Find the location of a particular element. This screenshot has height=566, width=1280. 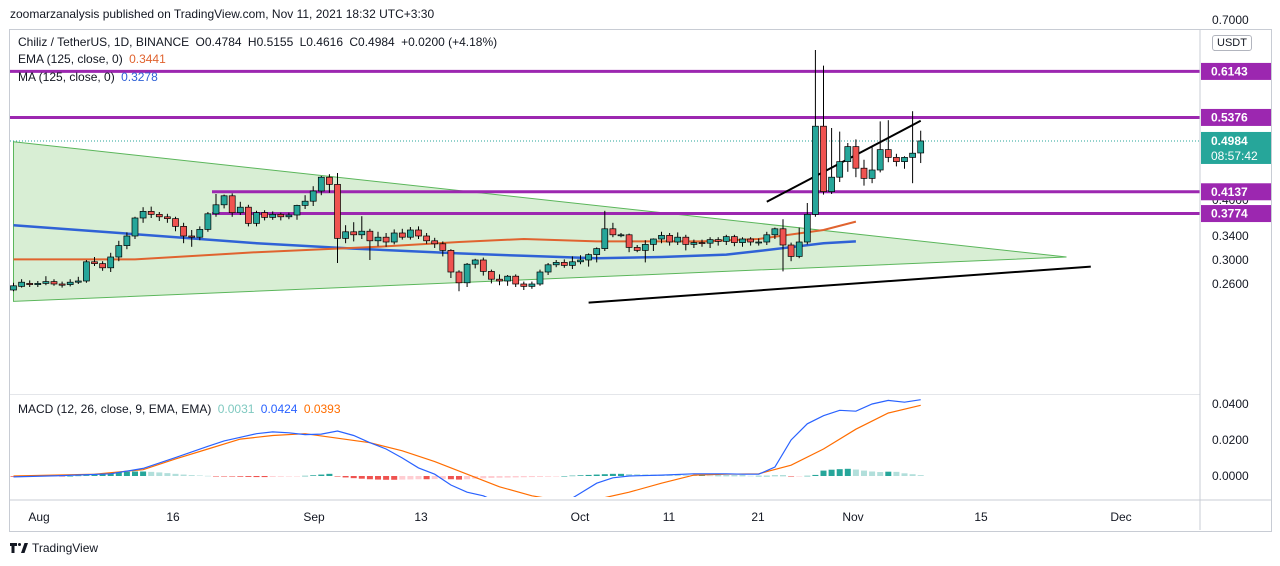

level-label-5-bg is located at coordinates (1236, 214).